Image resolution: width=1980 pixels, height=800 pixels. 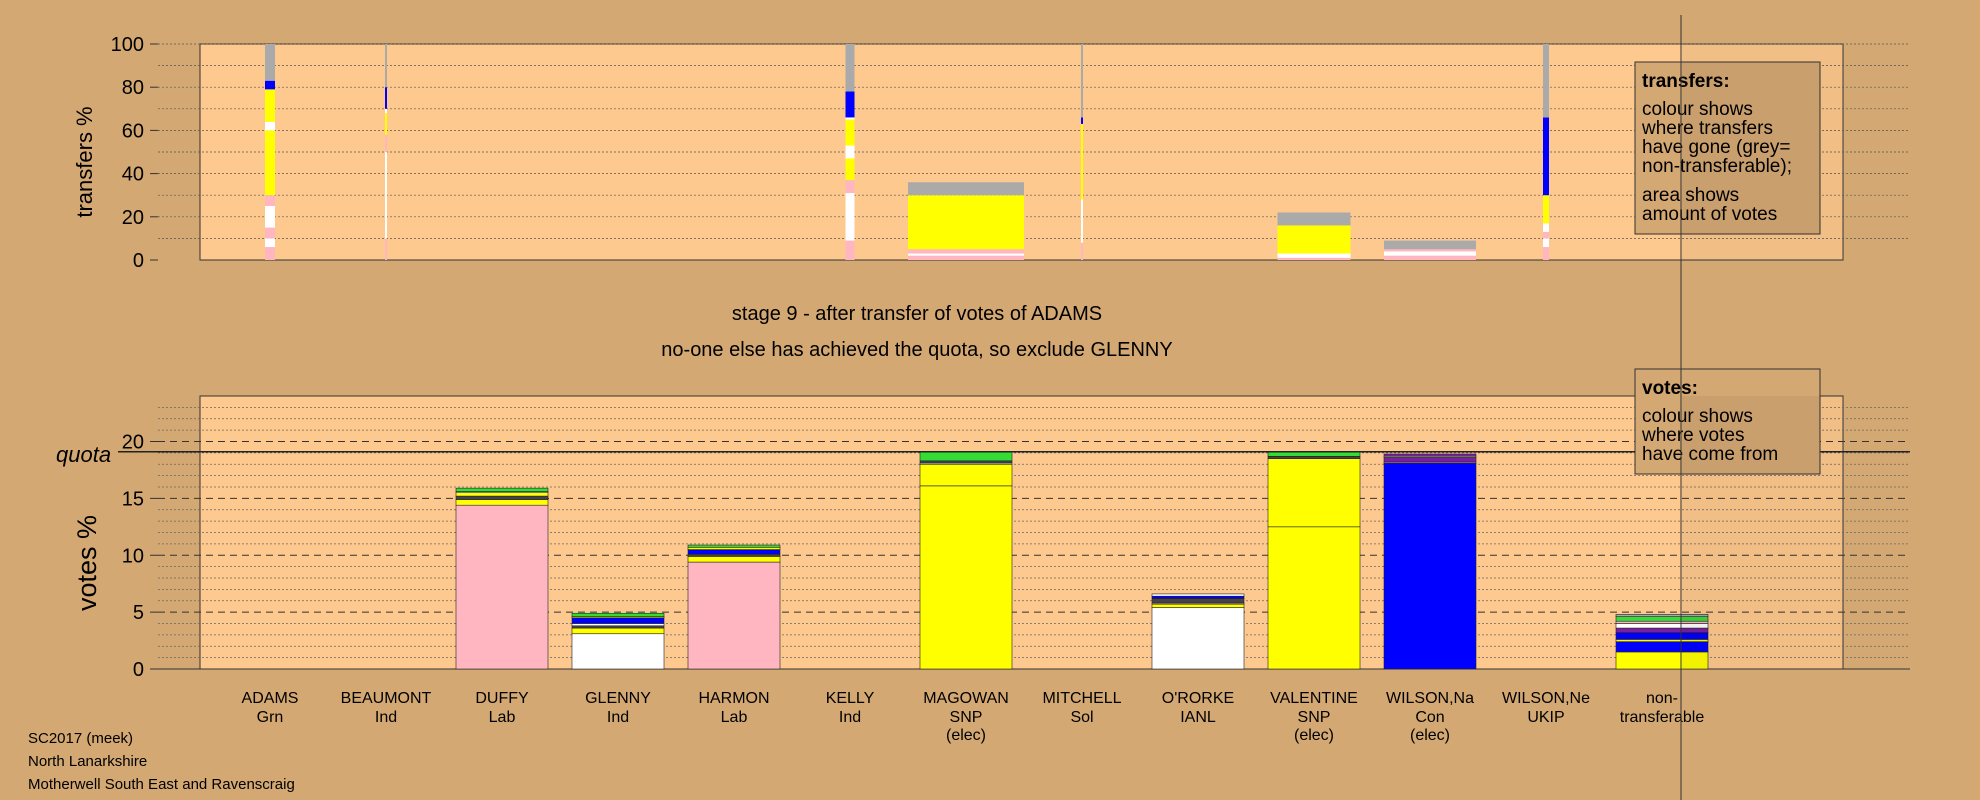 I want to click on votes-legend-frame, so click(x=1727, y=421).